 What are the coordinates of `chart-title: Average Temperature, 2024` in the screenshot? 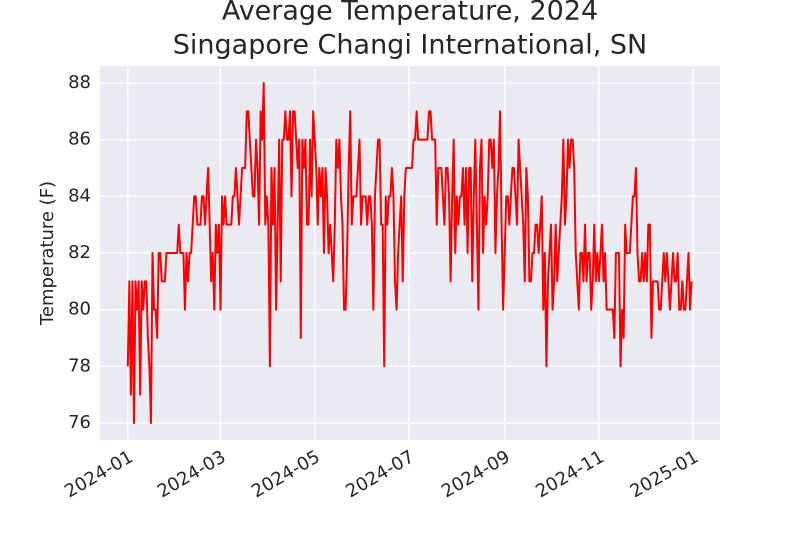 It's located at (410, 13).